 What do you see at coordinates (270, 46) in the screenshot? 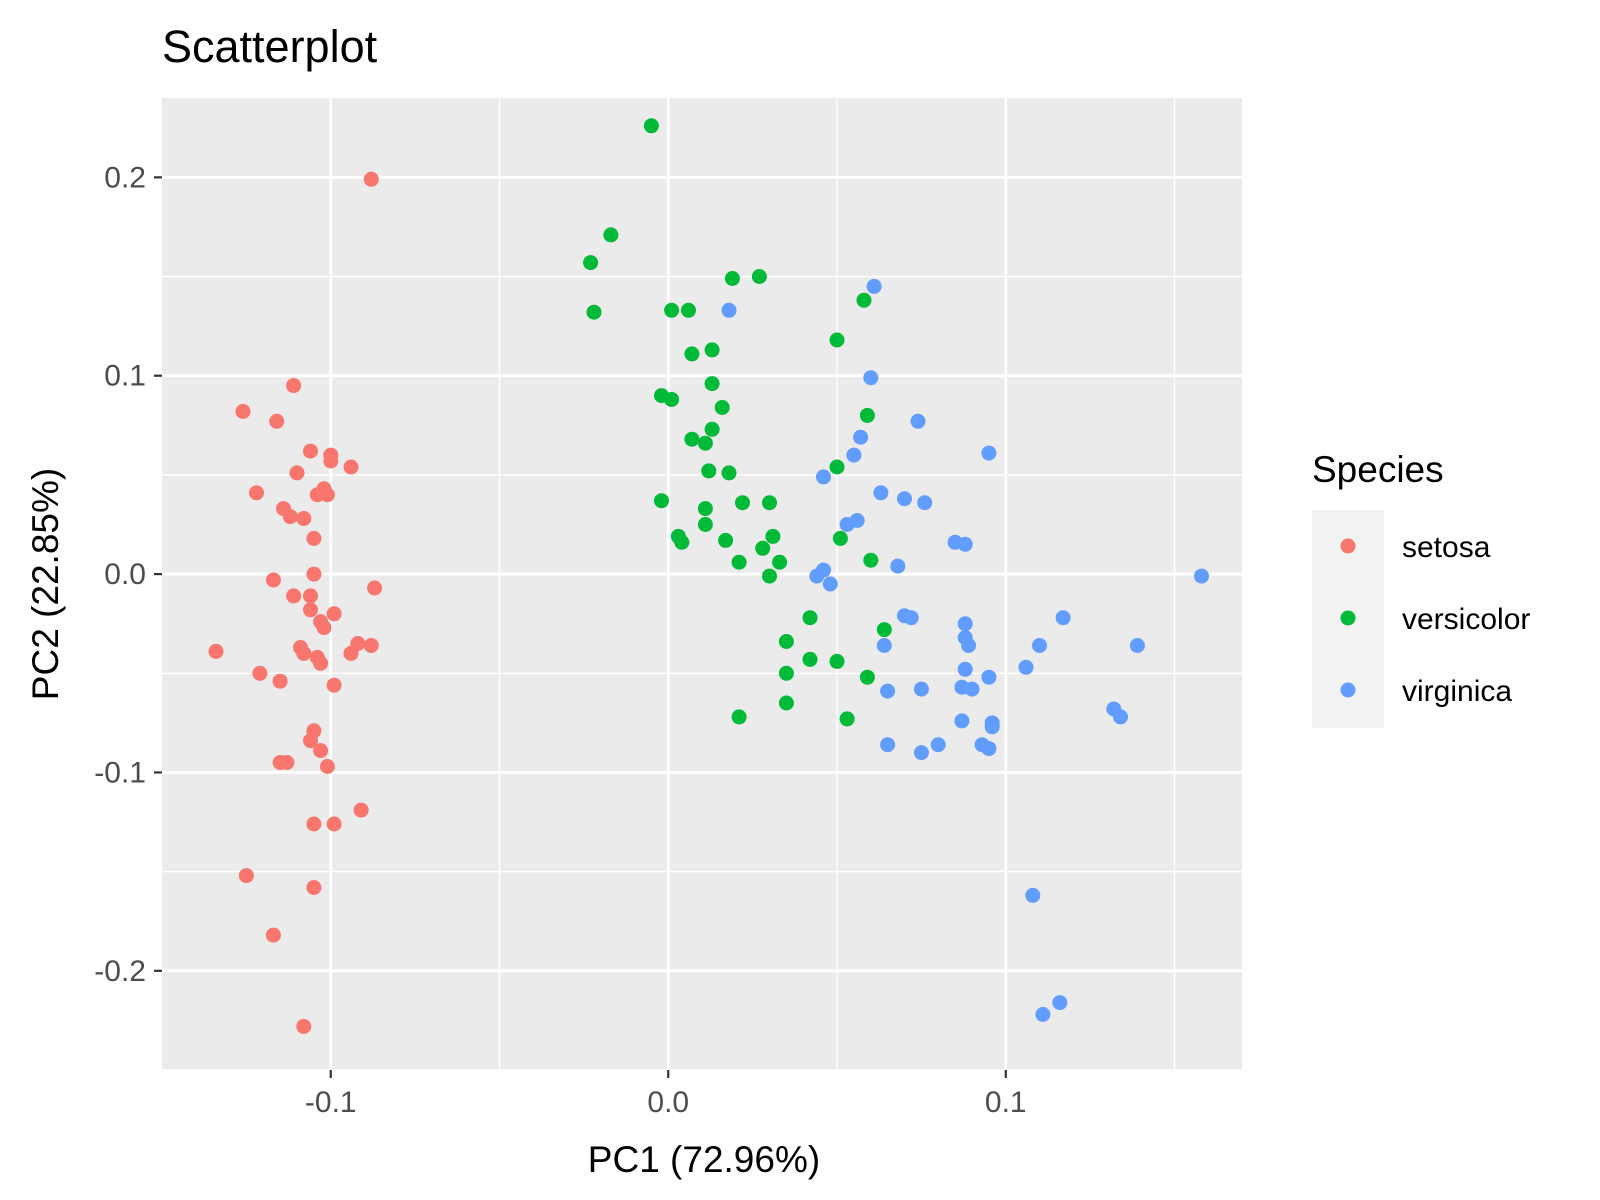
I see `chart-title: Scatterplot` at bounding box center [270, 46].